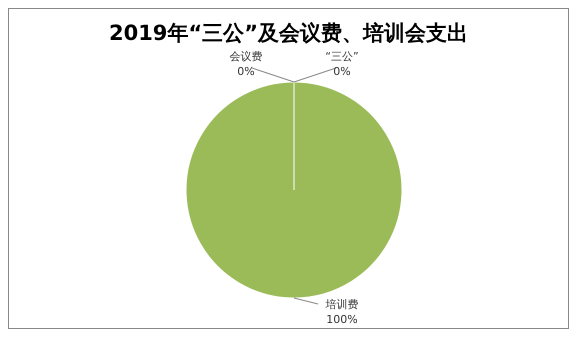 The width and height of the screenshot is (577, 337). I want to click on slice-label: 培训费, so click(341, 304).